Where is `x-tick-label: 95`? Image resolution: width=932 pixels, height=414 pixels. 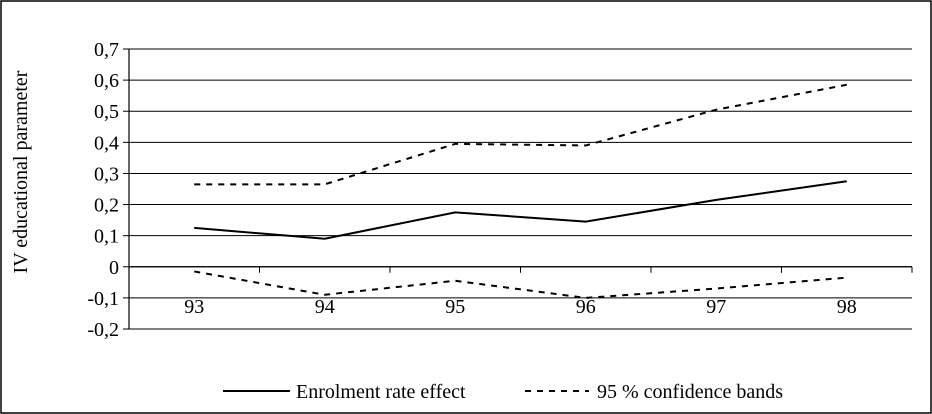
x-tick-label: 95 is located at coordinates (455, 307).